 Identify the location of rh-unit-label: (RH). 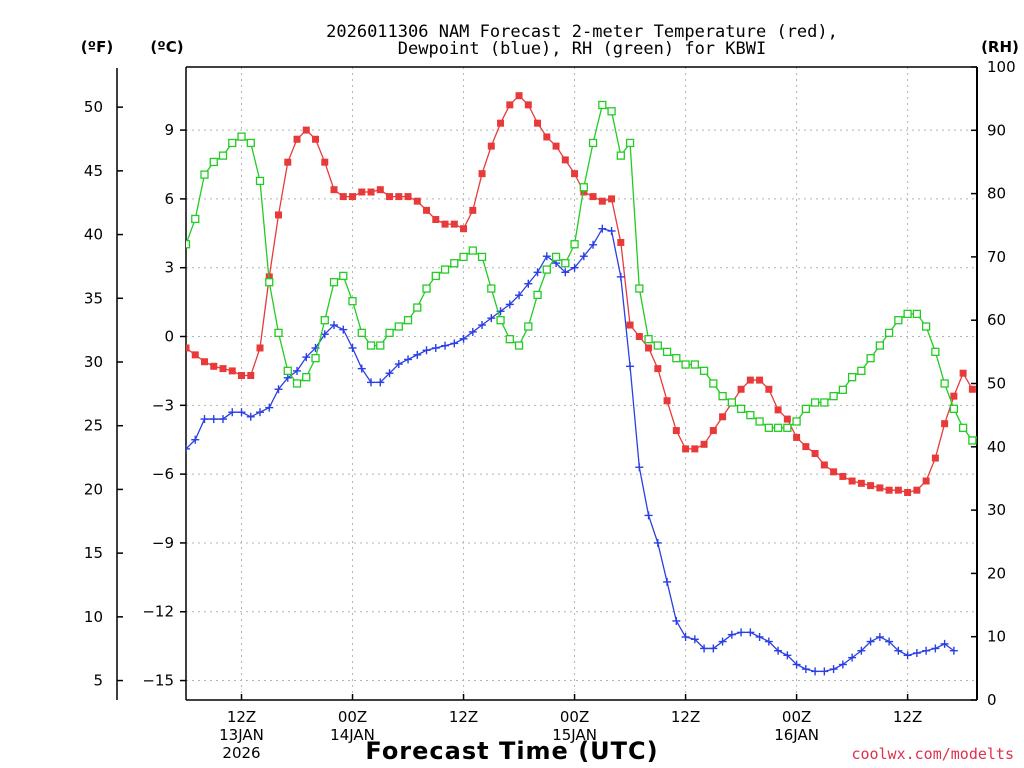
(1000, 47).